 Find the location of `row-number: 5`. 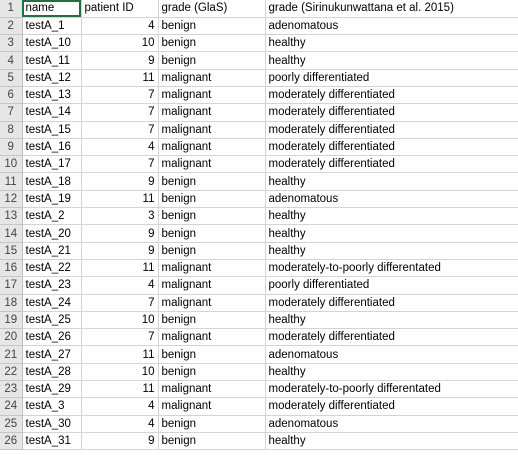

row-number: 5 is located at coordinates (11, 78).